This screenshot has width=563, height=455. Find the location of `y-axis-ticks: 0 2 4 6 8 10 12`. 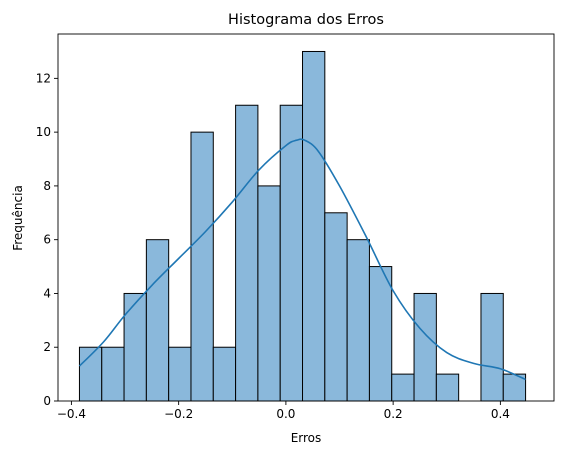

y-axis-ticks: 0 2 4 6 8 10 12 is located at coordinates (47, 239).